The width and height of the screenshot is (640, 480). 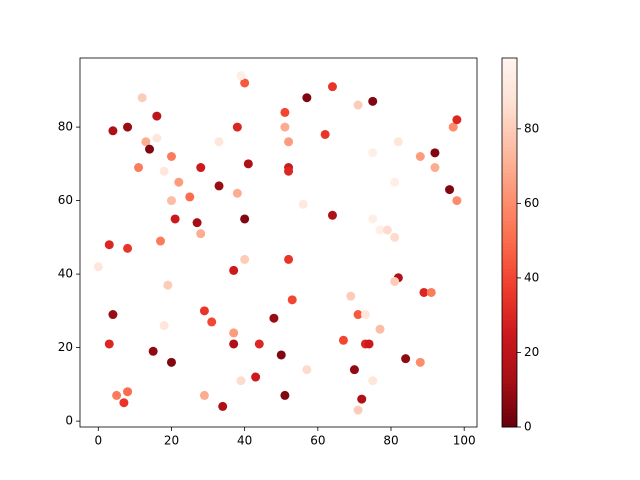 I want to click on x-tick-label: 60, so click(x=317, y=441).